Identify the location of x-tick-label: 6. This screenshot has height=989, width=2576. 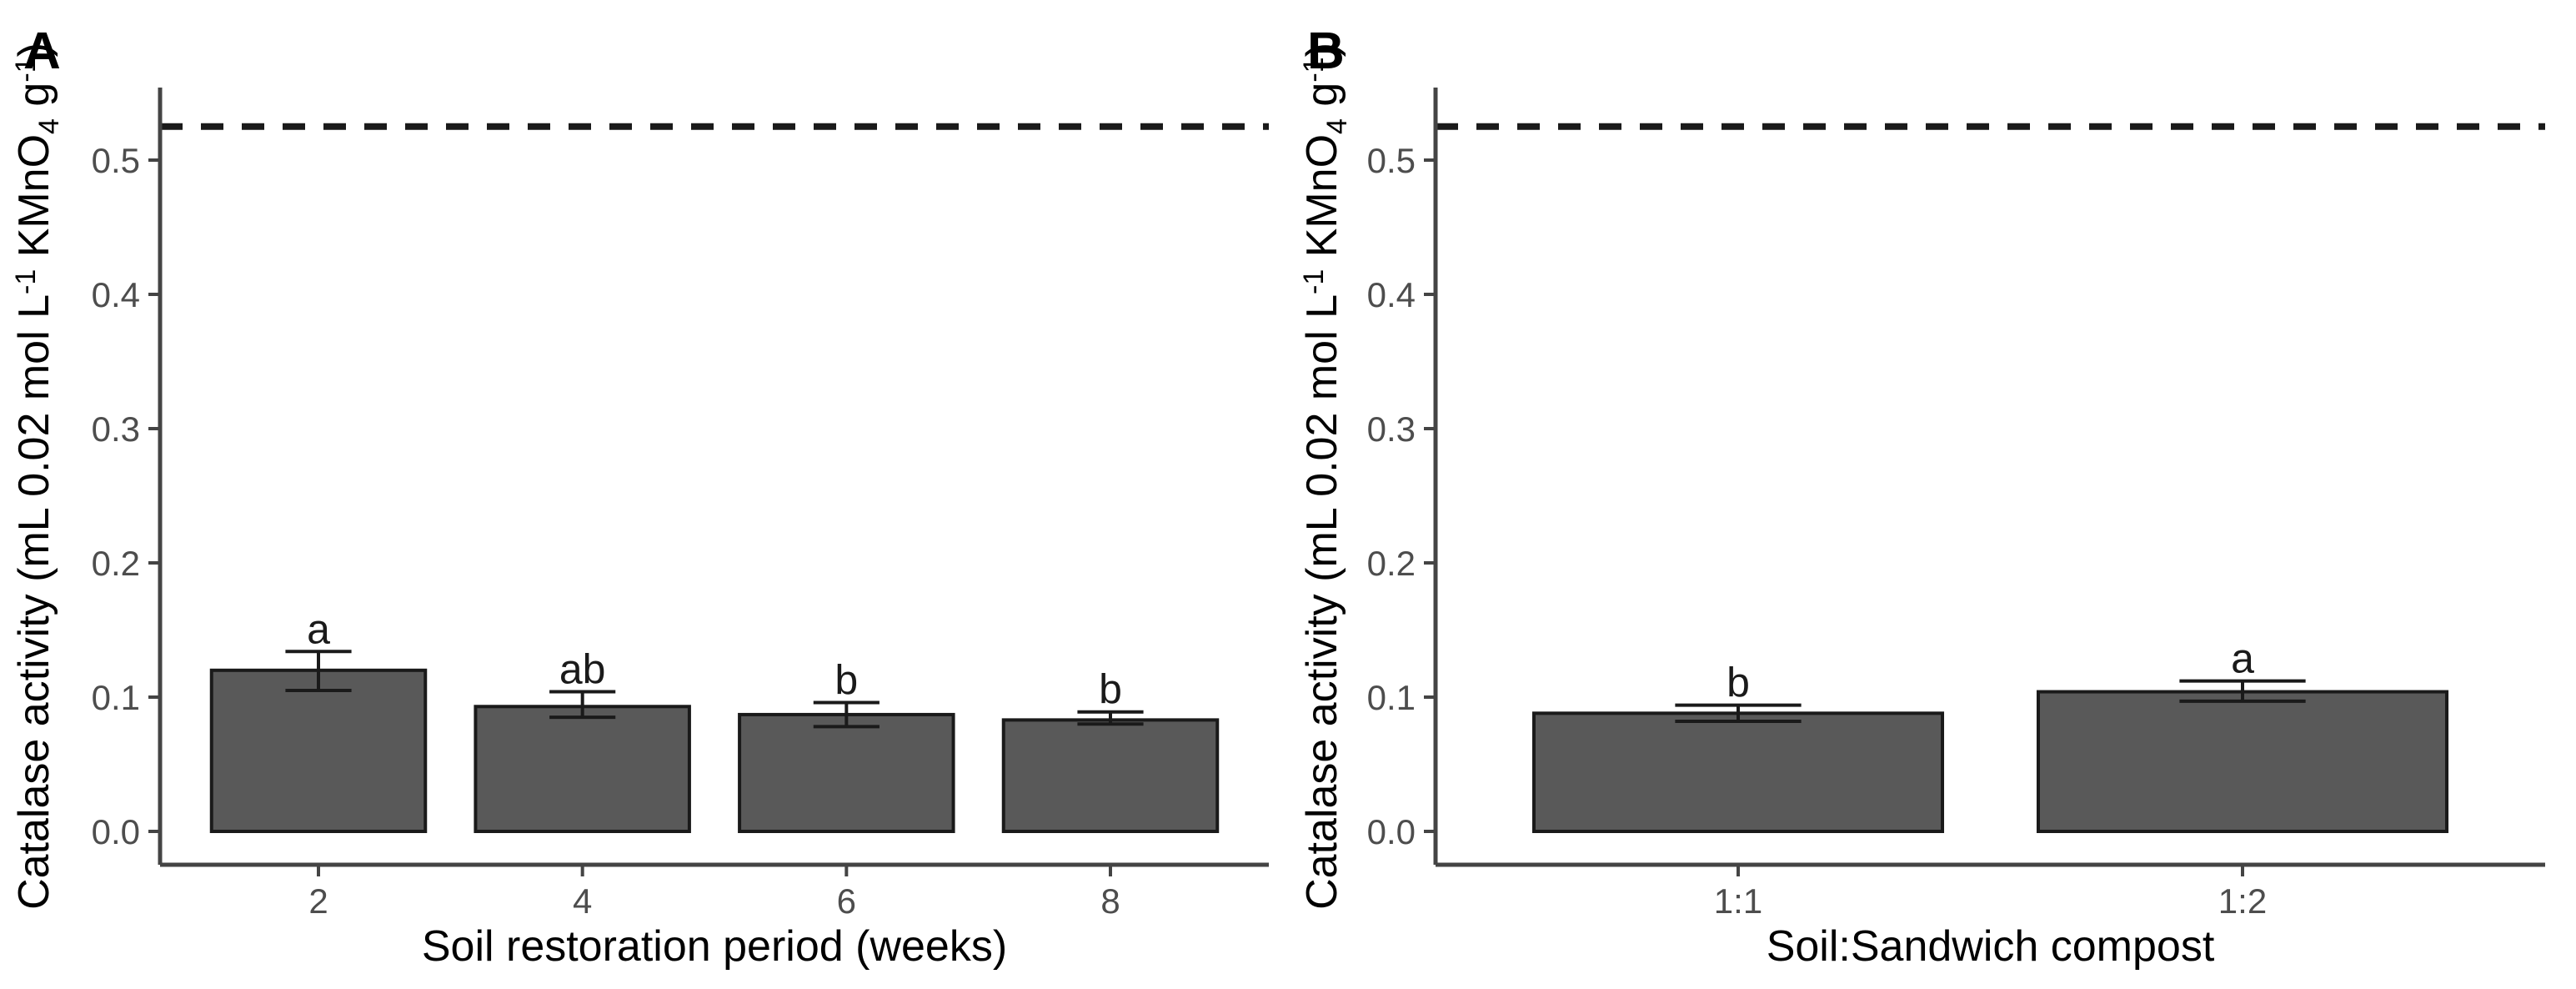
(846, 901).